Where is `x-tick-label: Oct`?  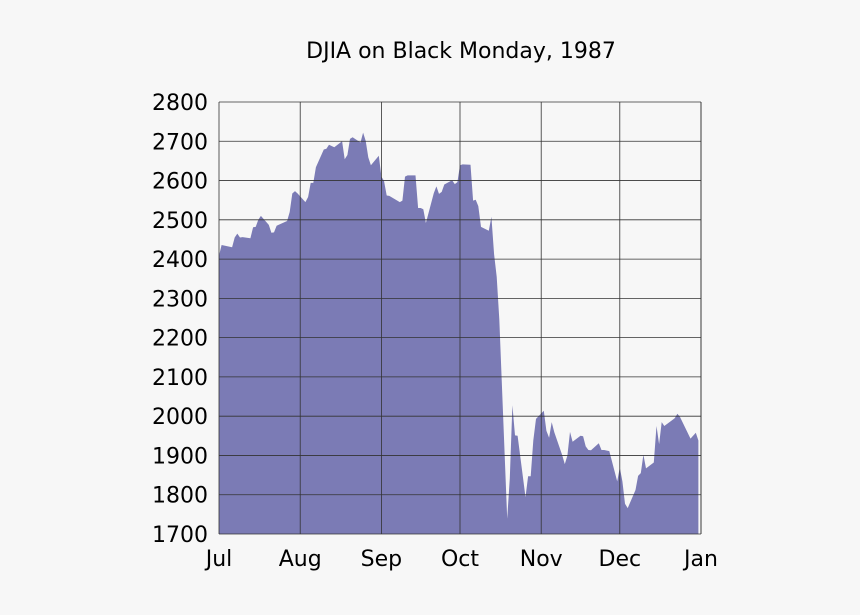
x-tick-label: Oct is located at coordinates (460, 559).